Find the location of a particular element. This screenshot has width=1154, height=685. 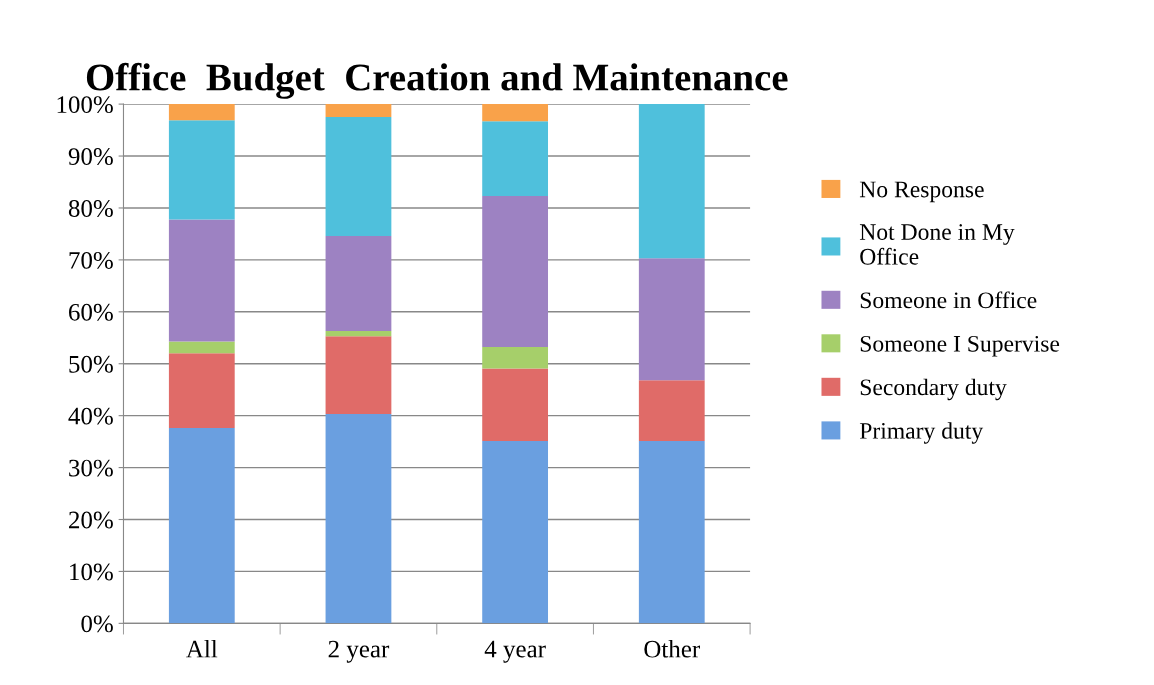

y-tick-label: 70% is located at coordinates (91, 260).